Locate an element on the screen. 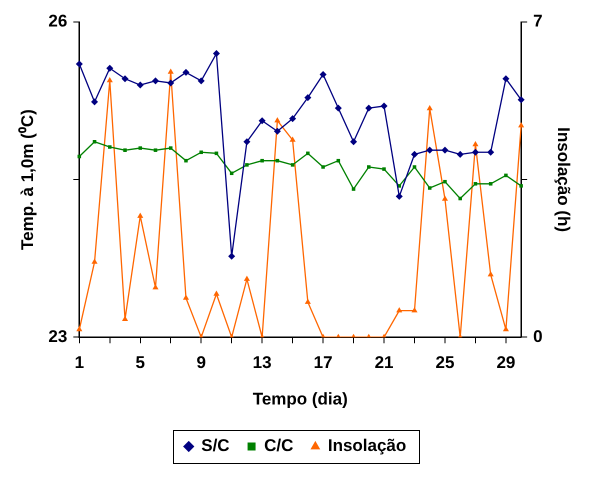 Image resolution: width=593 pixels, height=479 pixels. legend-label: S/C is located at coordinates (215, 446).